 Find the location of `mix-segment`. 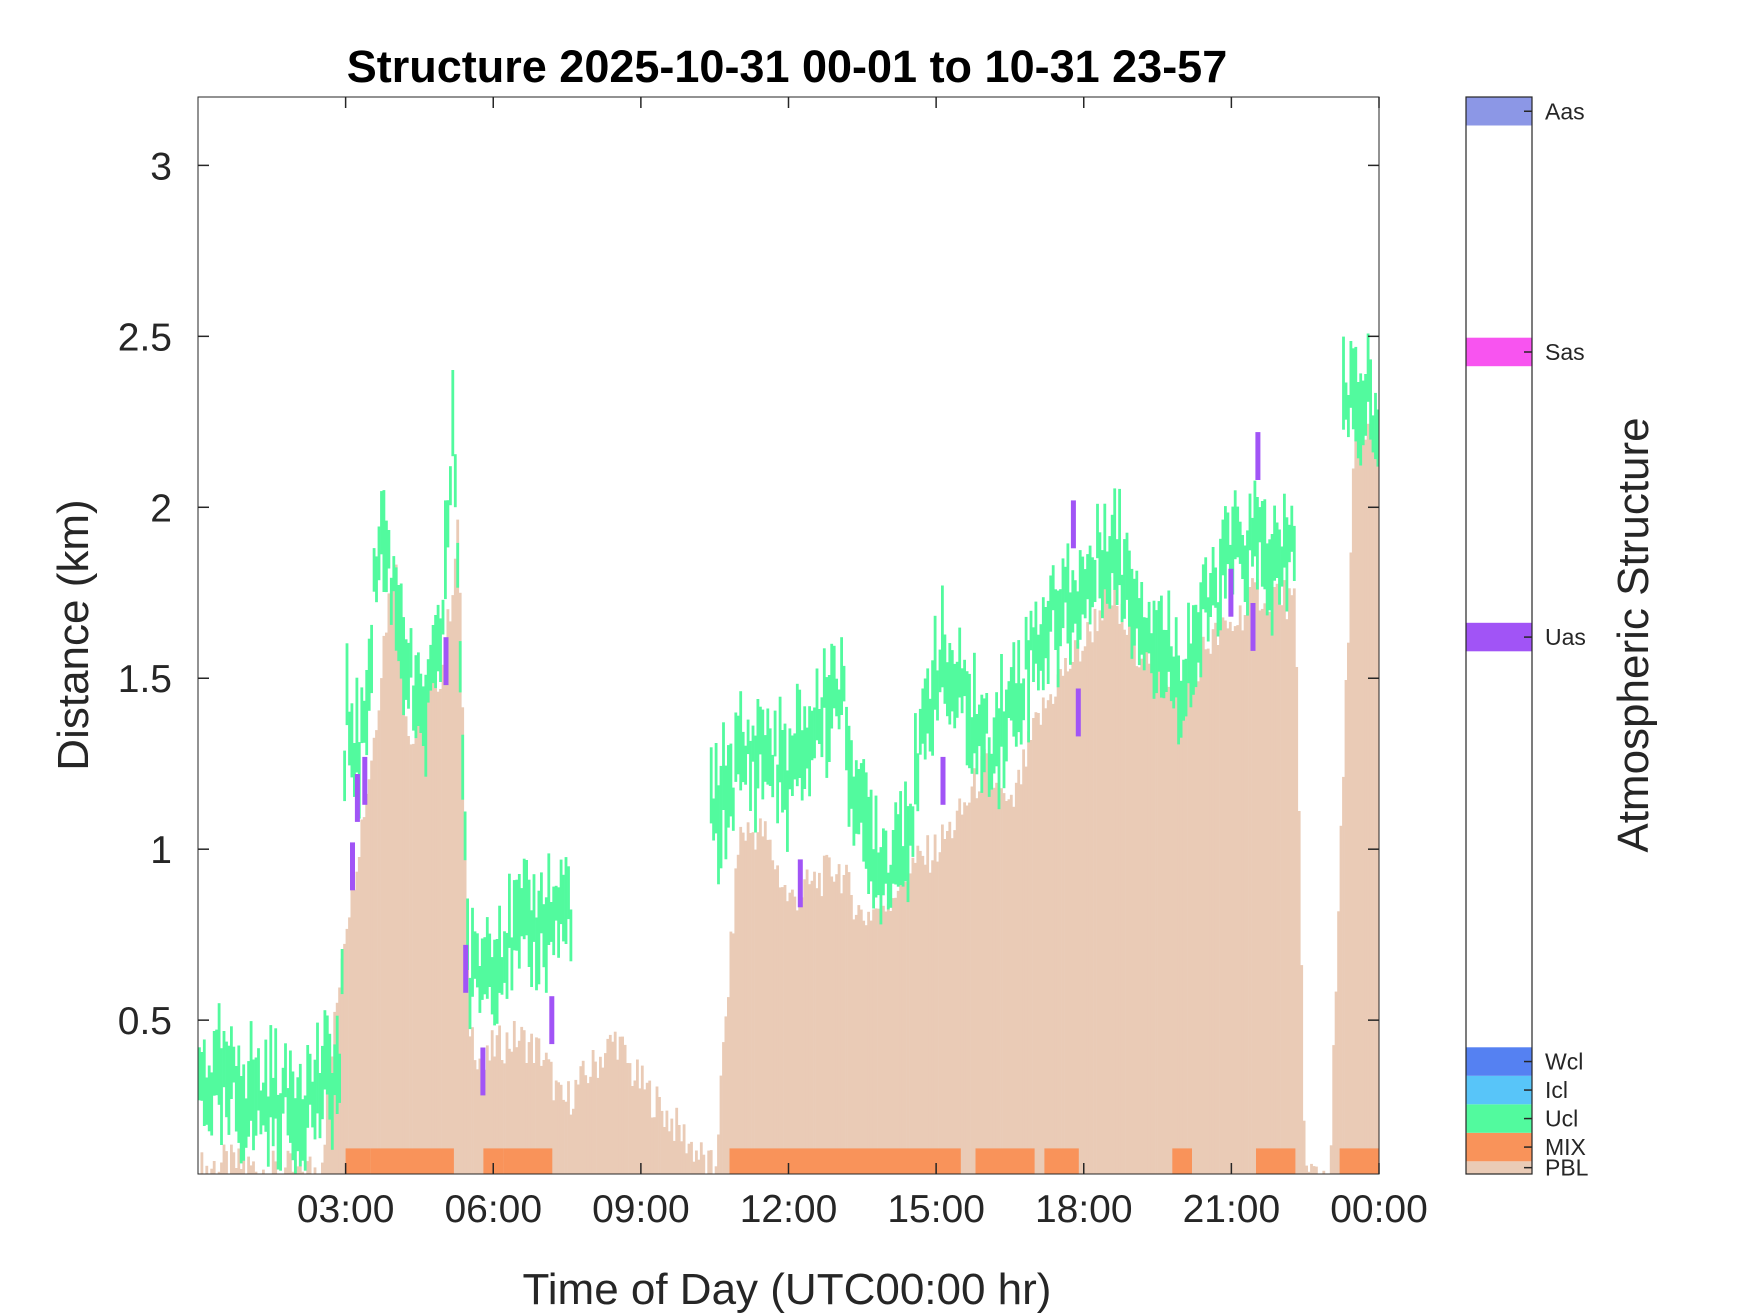

mix-segment is located at coordinates (412, 1161).